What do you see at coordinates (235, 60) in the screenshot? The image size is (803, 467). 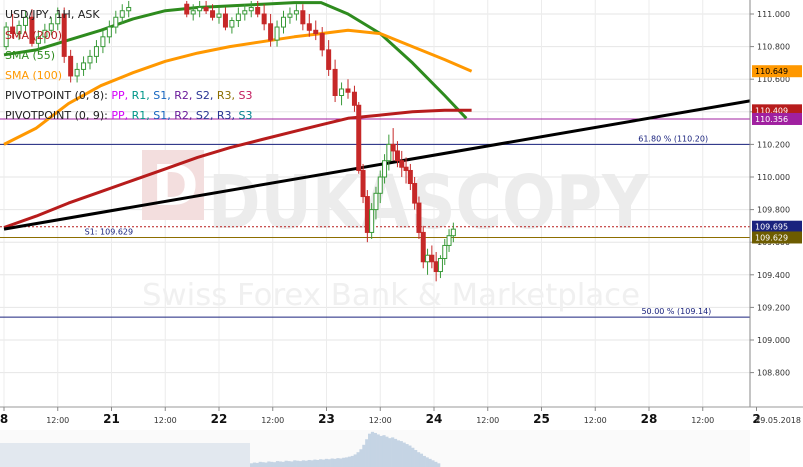 I see `series-line` at bounding box center [235, 60].